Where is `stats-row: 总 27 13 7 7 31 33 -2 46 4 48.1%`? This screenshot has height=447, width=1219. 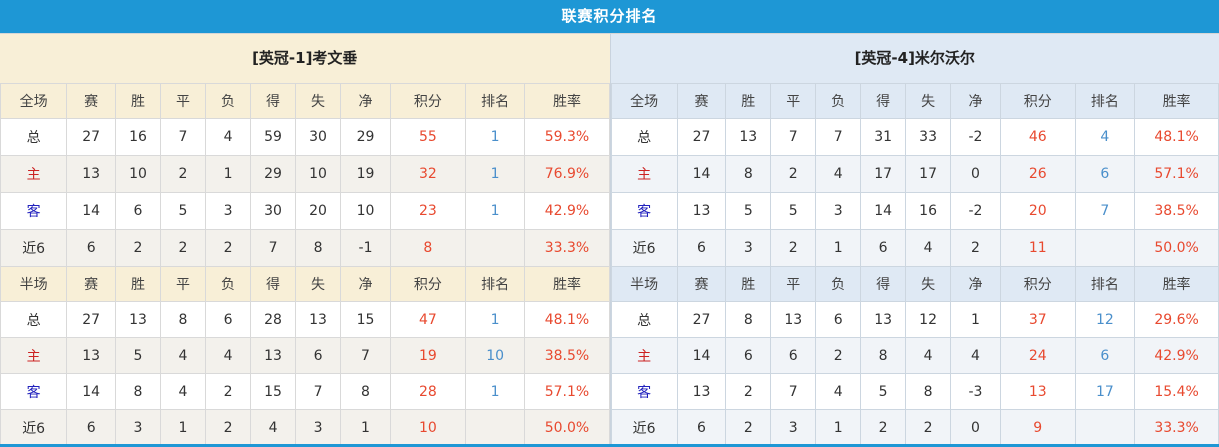 stats-row: 总 27 13 7 7 31 33 -2 46 4 48.1% is located at coordinates (914, 137).